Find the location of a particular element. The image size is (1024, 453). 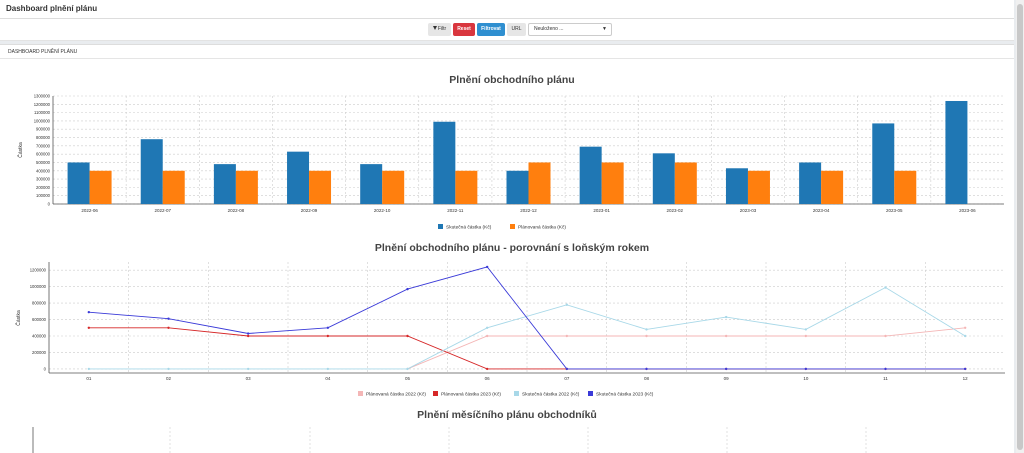

chart1-y-tick: 200000 is located at coordinates (43, 187).